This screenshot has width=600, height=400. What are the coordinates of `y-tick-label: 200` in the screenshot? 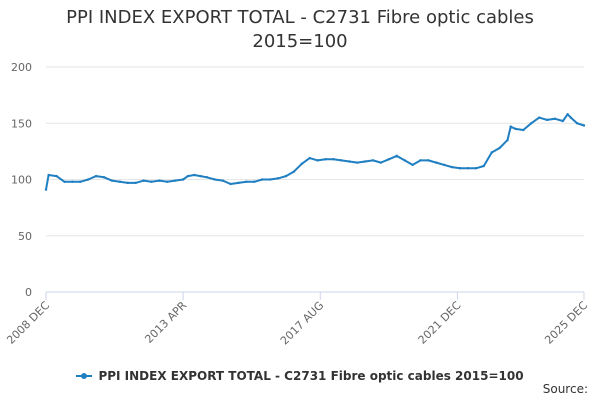 It's located at (21, 67).